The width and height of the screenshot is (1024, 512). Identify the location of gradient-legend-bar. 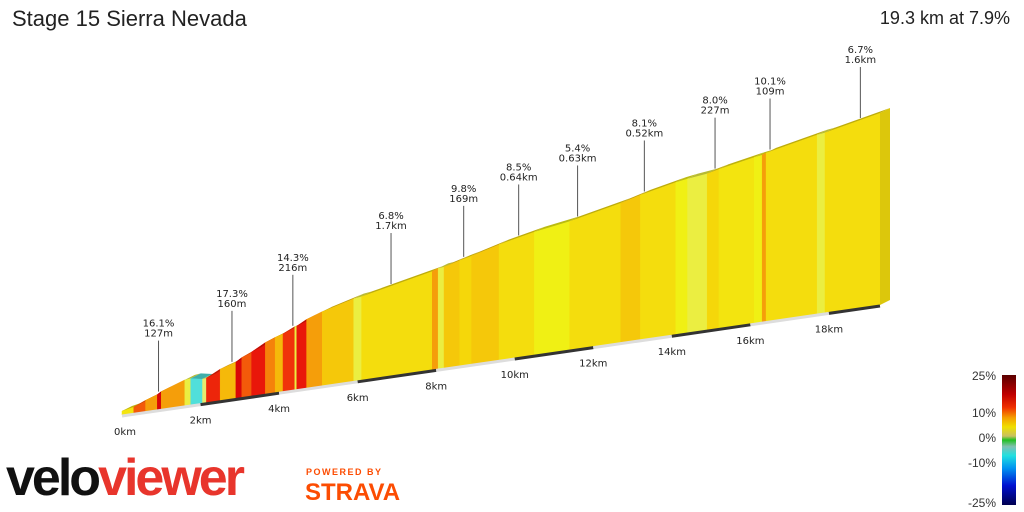
(1009, 440).